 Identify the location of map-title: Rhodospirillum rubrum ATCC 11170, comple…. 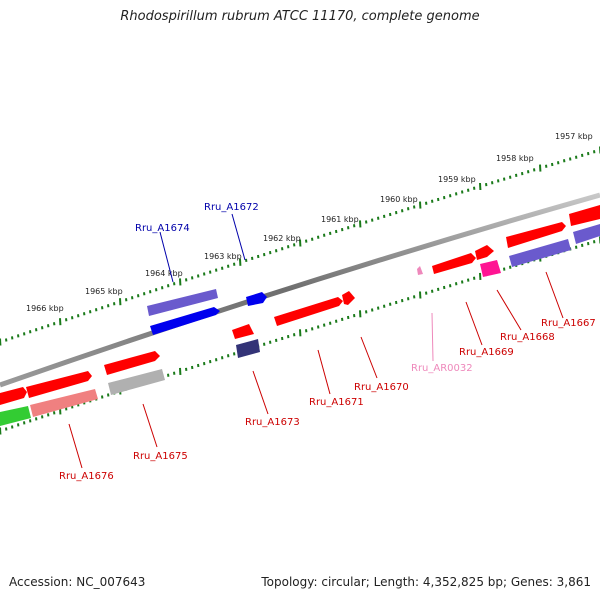
(300, 16).